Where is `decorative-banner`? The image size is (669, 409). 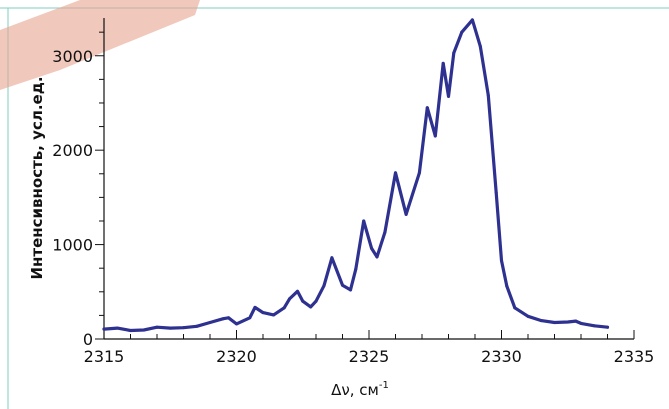
decorative-banner is located at coordinates (100, 45).